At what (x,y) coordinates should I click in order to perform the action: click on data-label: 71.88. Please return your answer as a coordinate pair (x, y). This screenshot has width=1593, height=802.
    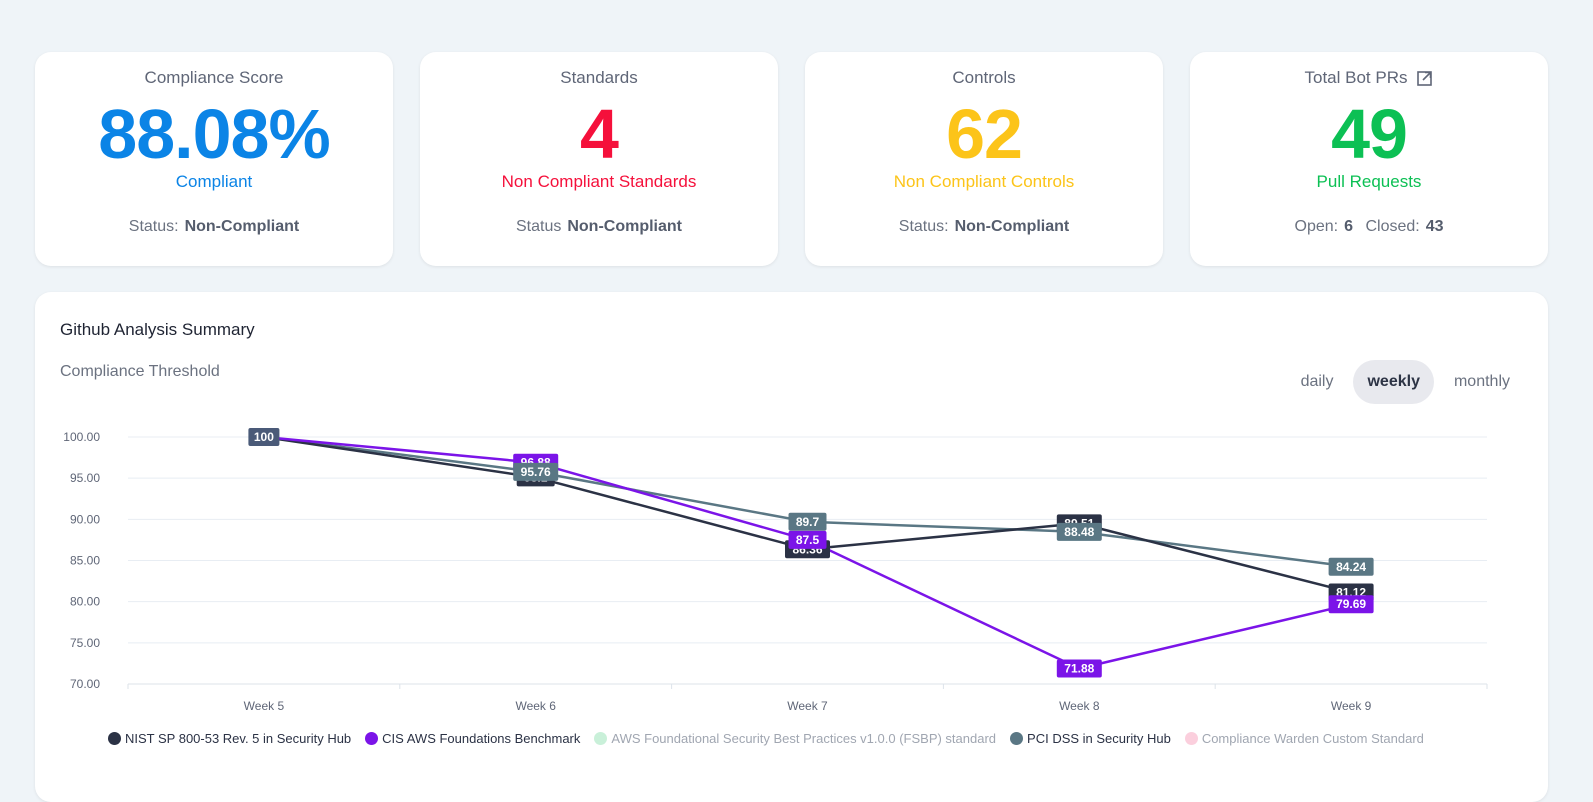
    Looking at the image, I should click on (1079, 669).